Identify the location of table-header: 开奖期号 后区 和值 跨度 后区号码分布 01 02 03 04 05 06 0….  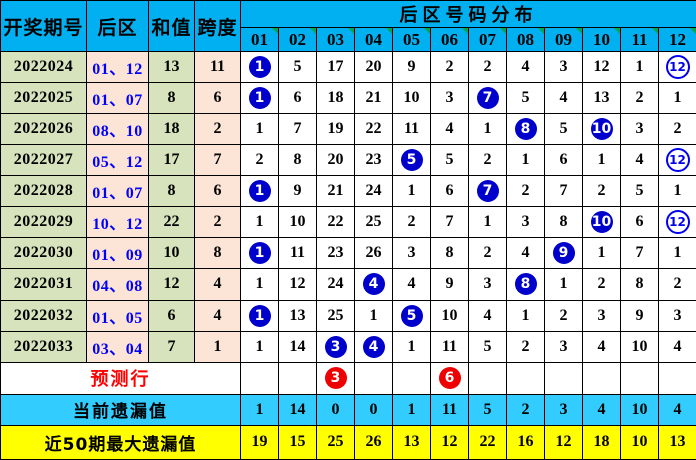
(348, 26).